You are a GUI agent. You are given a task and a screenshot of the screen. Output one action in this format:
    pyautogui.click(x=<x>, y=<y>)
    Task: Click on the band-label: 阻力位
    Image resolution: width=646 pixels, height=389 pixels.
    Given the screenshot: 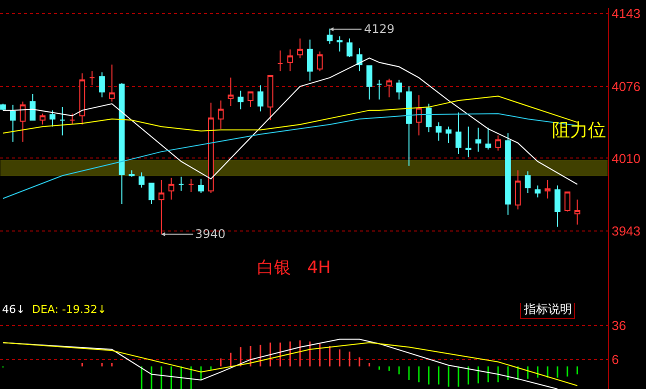 What is the action you would take?
    pyautogui.click(x=579, y=130)
    